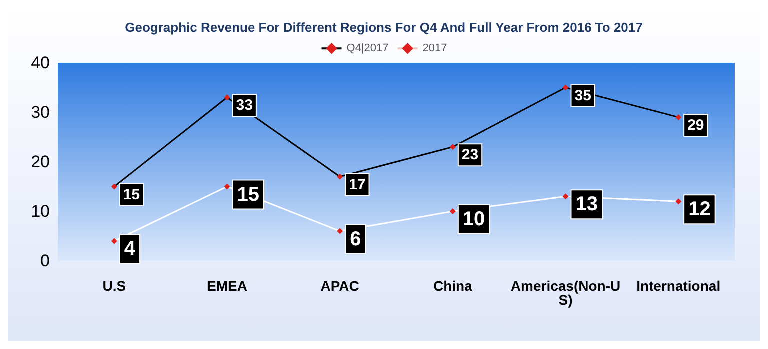  What do you see at coordinates (130, 249) in the screenshot?
I see `data-label: 4` at bounding box center [130, 249].